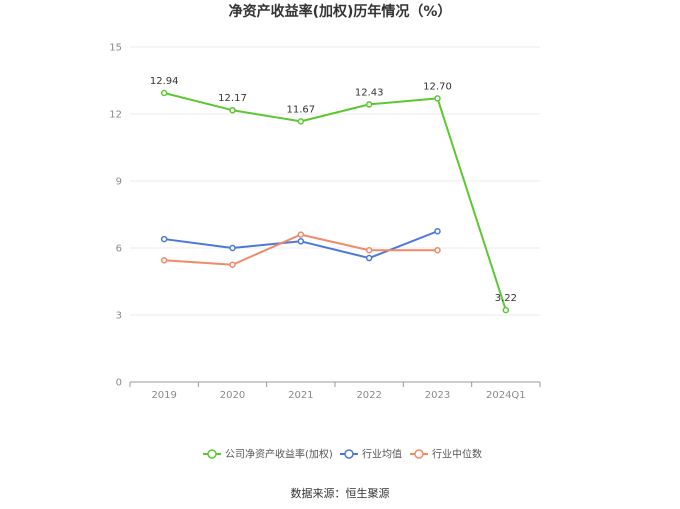 This screenshot has height=509, width=680. I want to click on legend: 公司净资产收益率(加权) 行业均值 行业中位数, so click(342, 454).